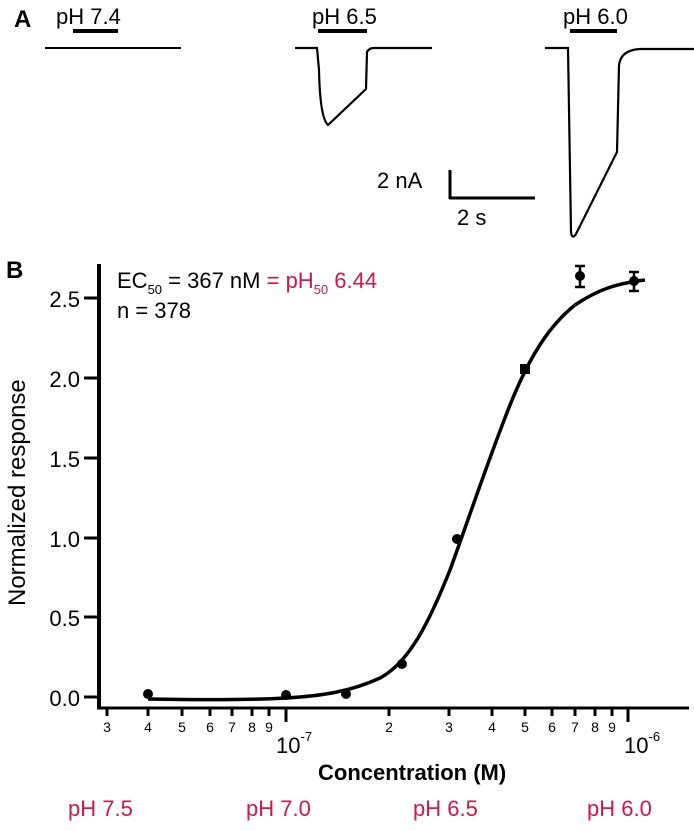 The image size is (694, 831). I want to click on x-axis-label: Concentration (M), so click(412, 772).